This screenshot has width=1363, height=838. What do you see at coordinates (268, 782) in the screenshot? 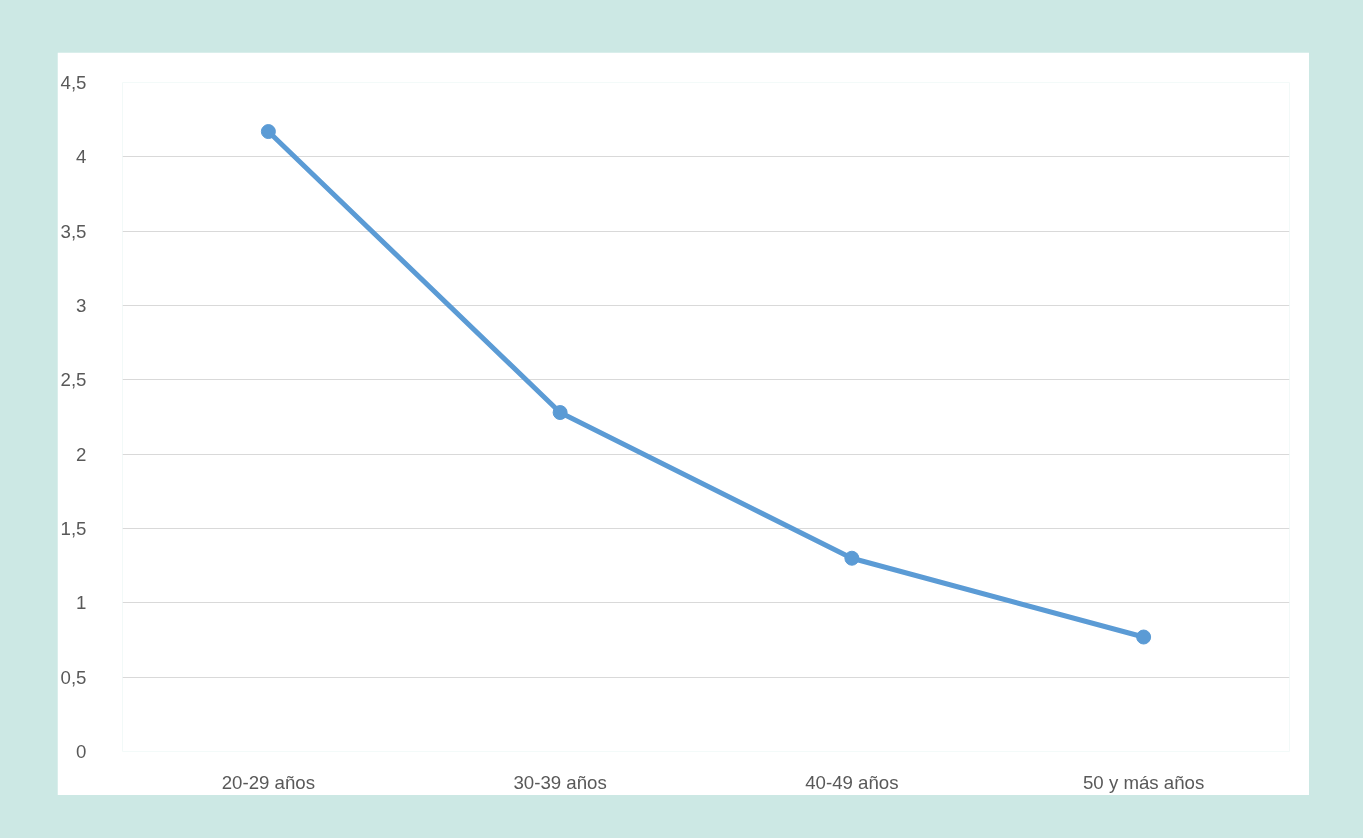
I see `x-tick-label: 20-29 años` at bounding box center [268, 782].